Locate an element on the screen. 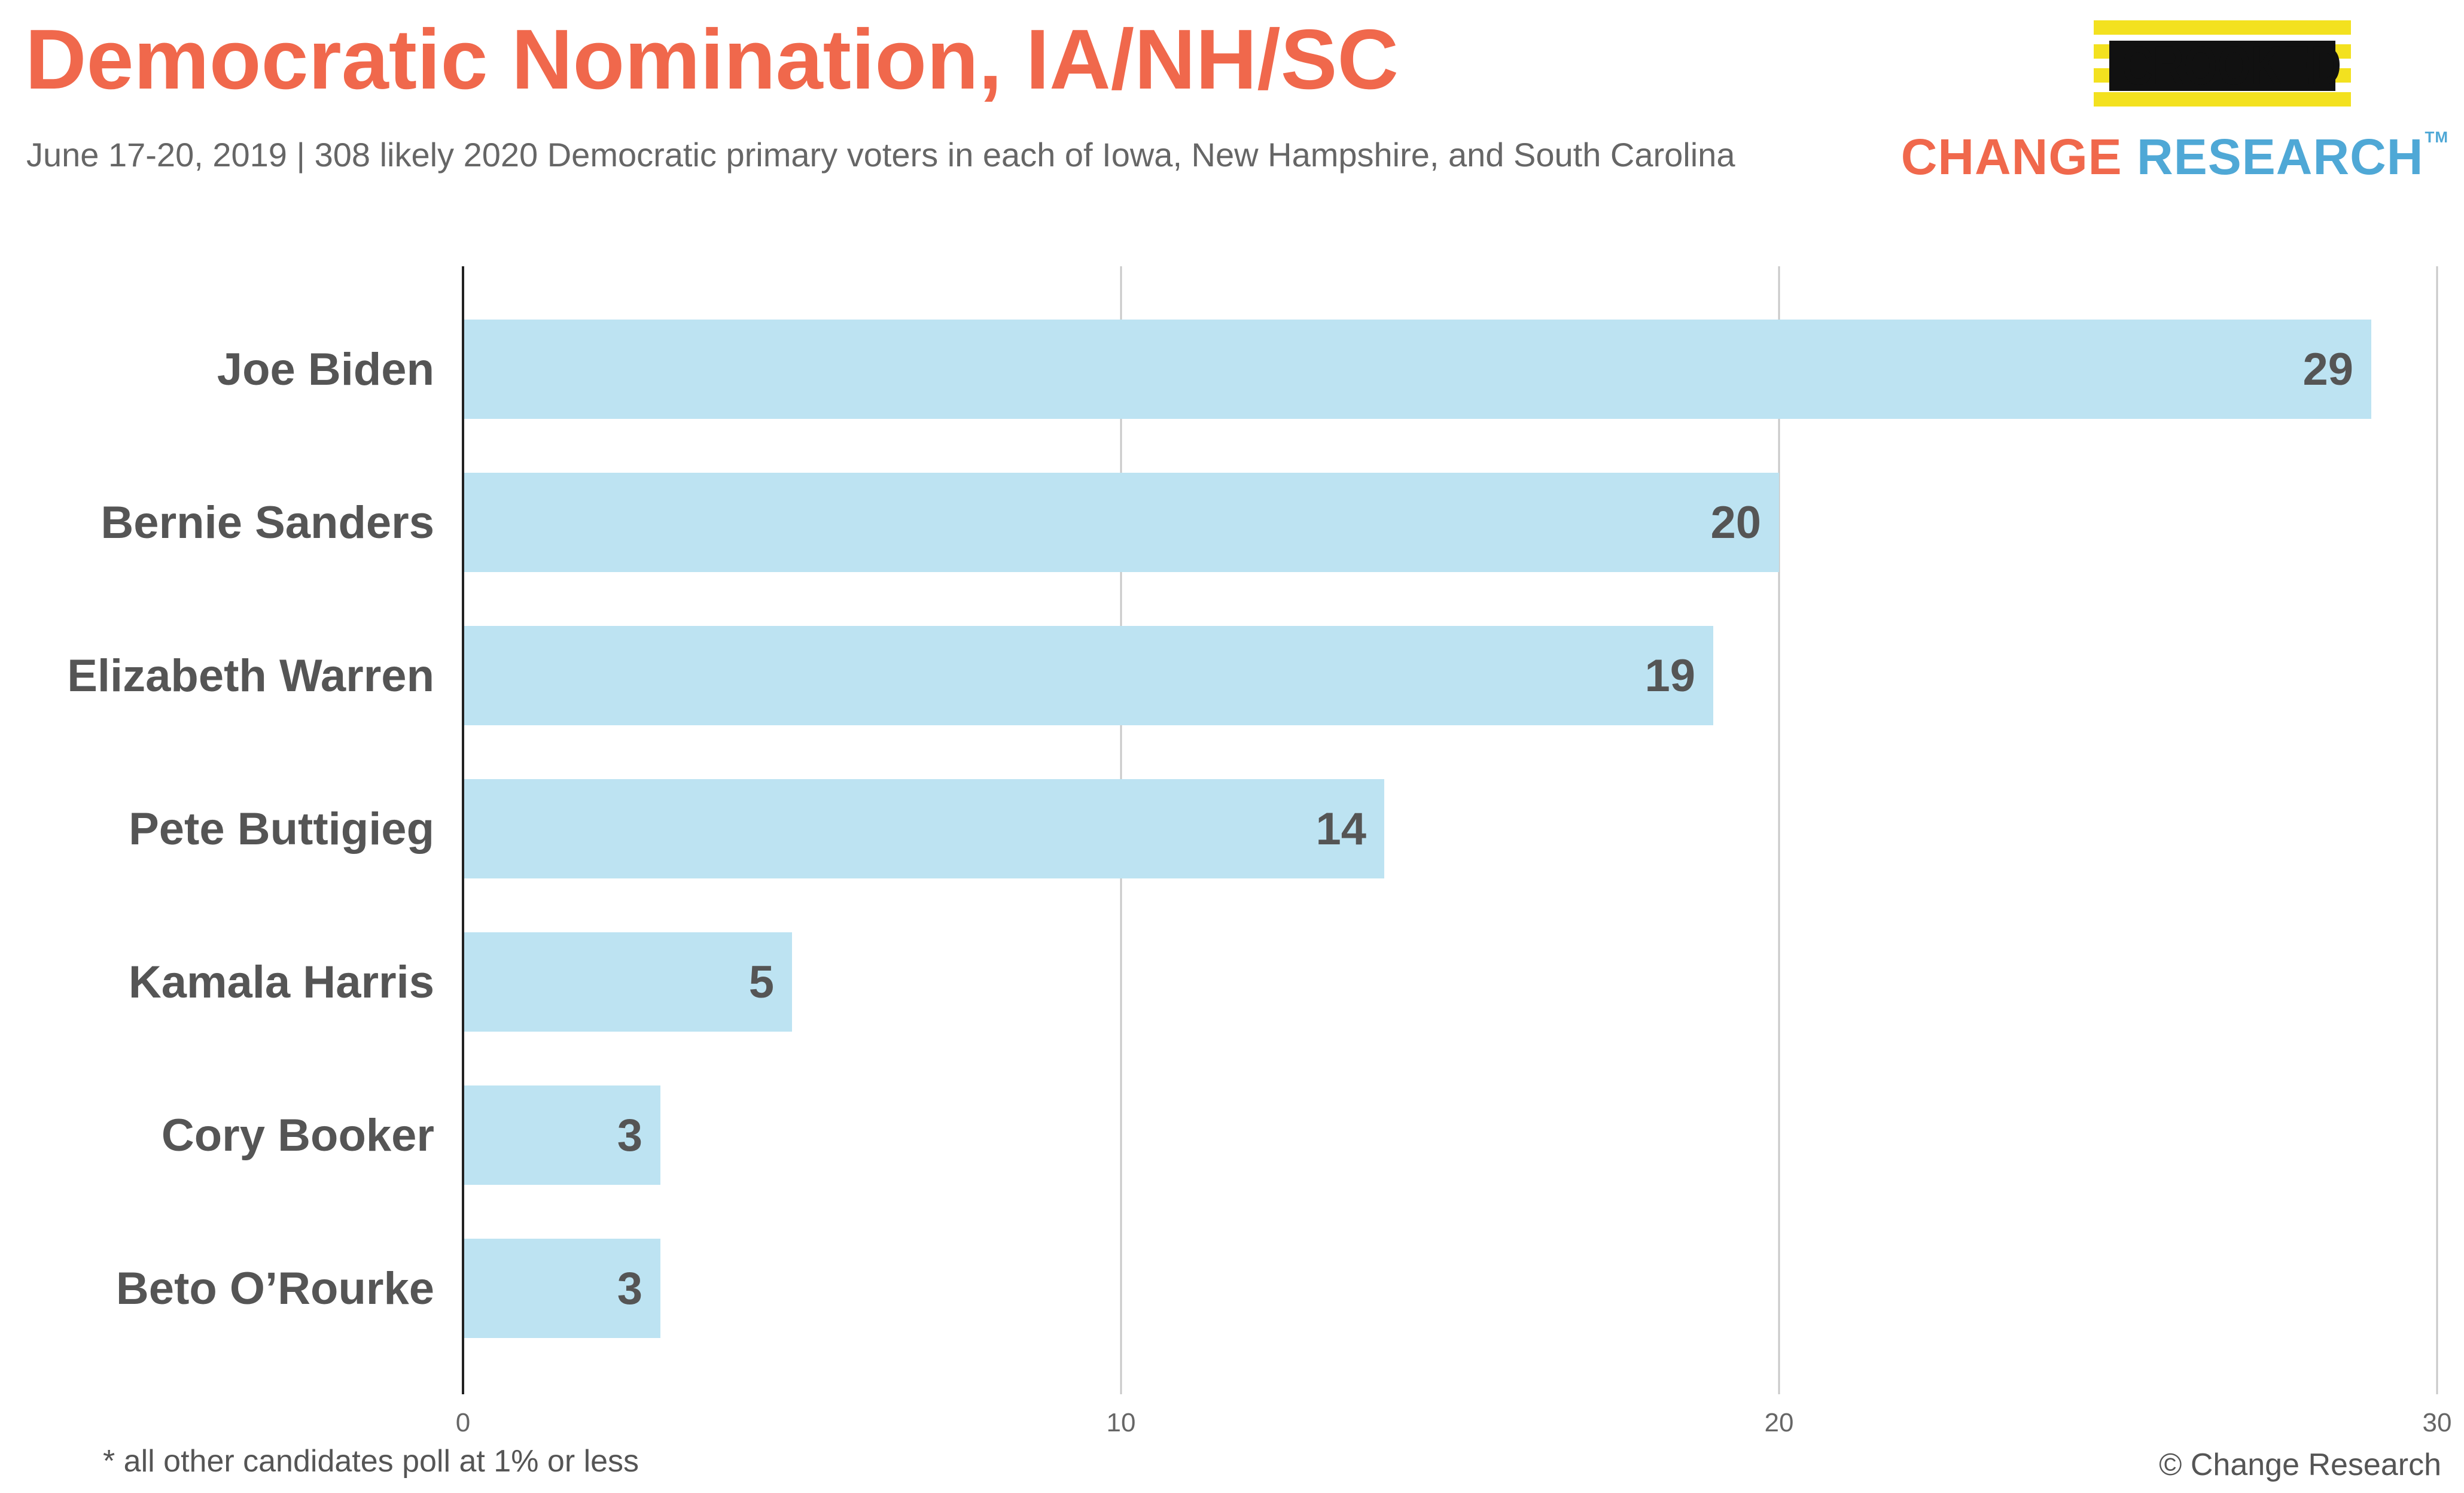 This screenshot has height=1493, width=2464. x-tick-label-30: 30 is located at coordinates (2437, 1422).